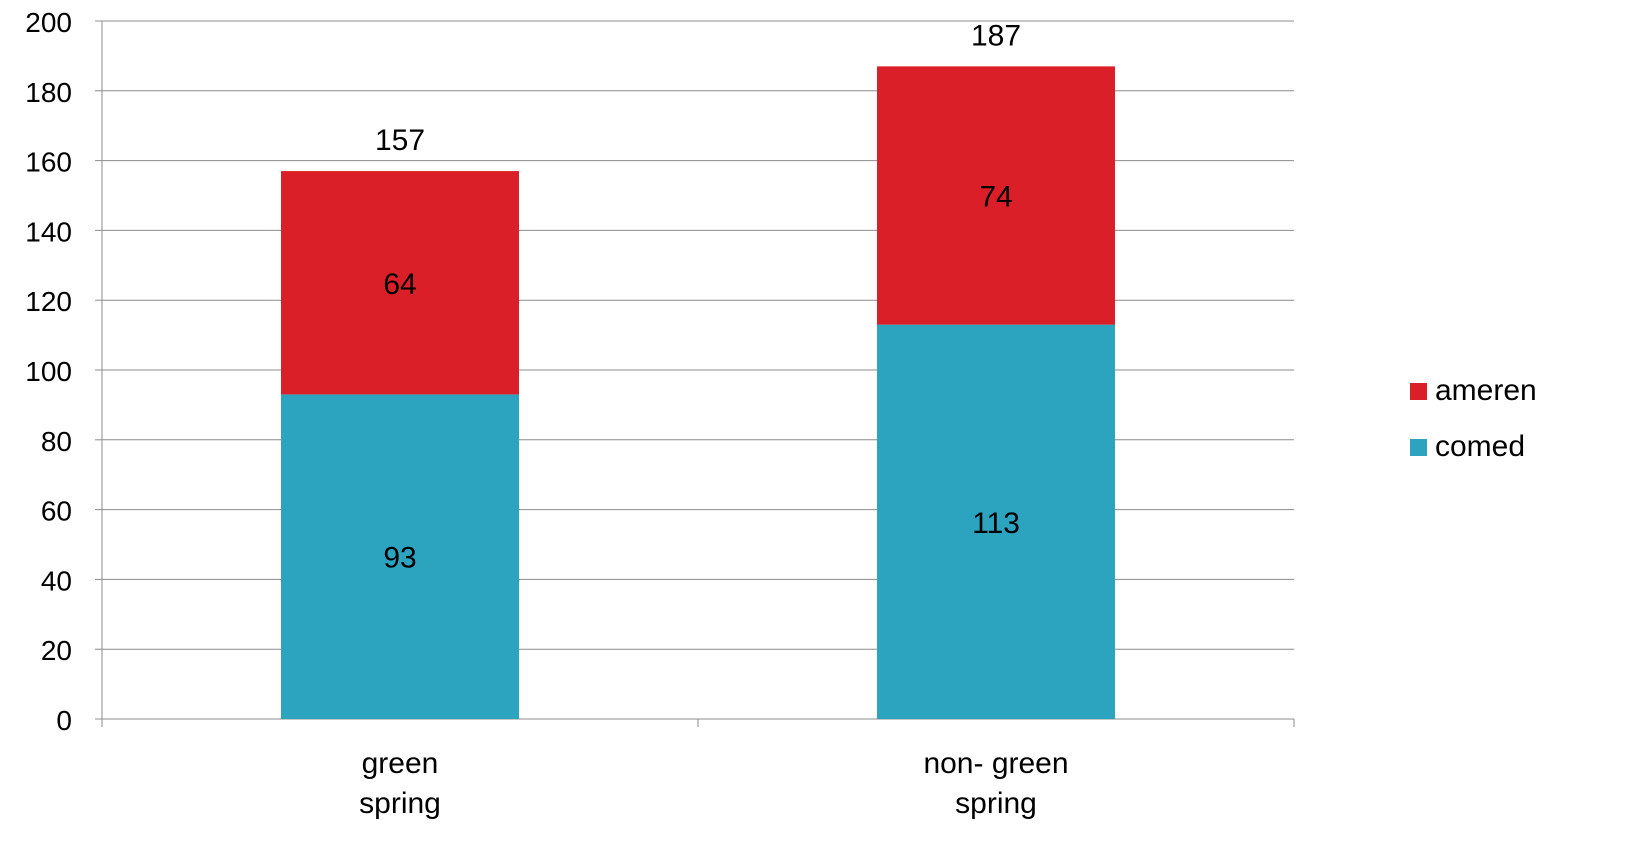 This screenshot has width=1635, height=858. I want to click on x-axis-category-labels: green spring non- green spring, so click(713, 783).